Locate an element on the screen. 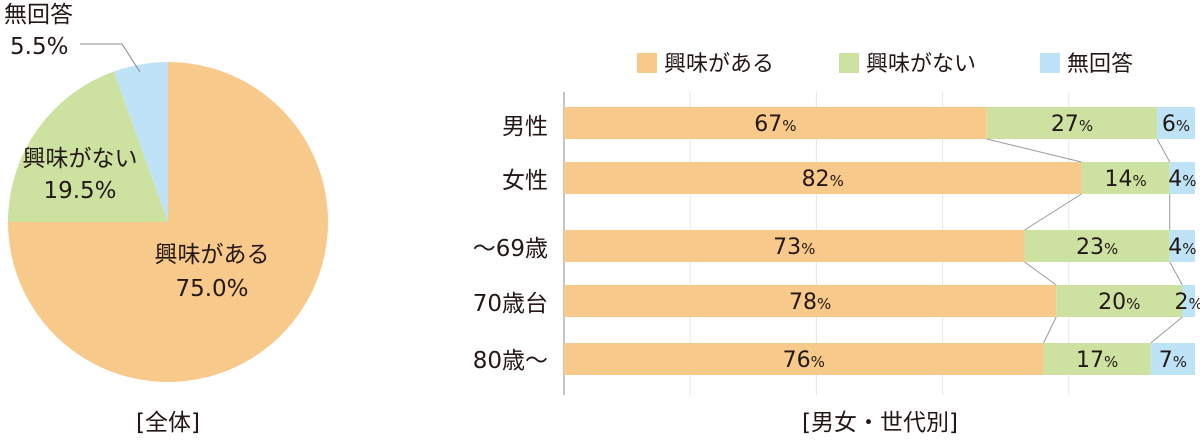 The image size is (1200, 441). bar-value-label: 82% is located at coordinates (823, 179).